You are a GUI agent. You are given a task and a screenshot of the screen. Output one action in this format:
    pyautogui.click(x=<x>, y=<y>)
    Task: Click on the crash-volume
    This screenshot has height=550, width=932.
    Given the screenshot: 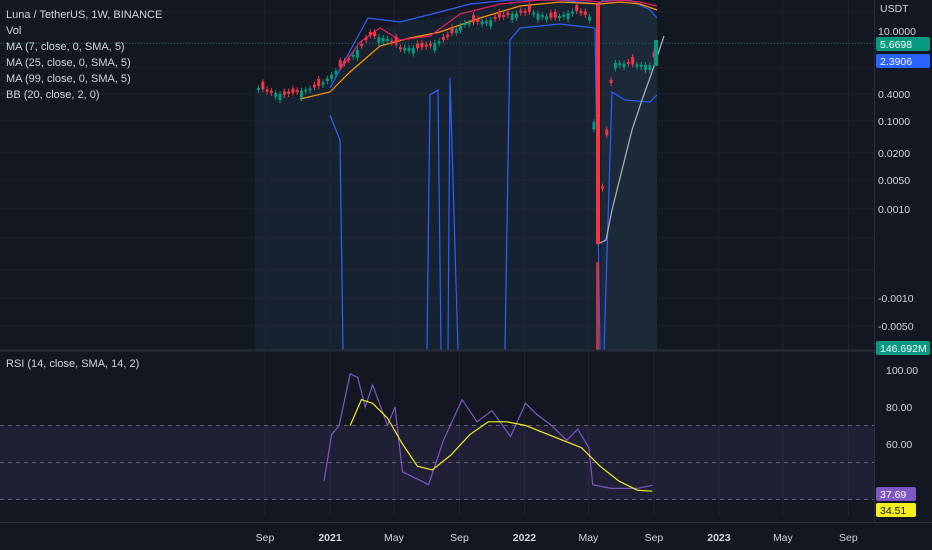 What is the action you would take?
    pyautogui.click(x=597, y=306)
    